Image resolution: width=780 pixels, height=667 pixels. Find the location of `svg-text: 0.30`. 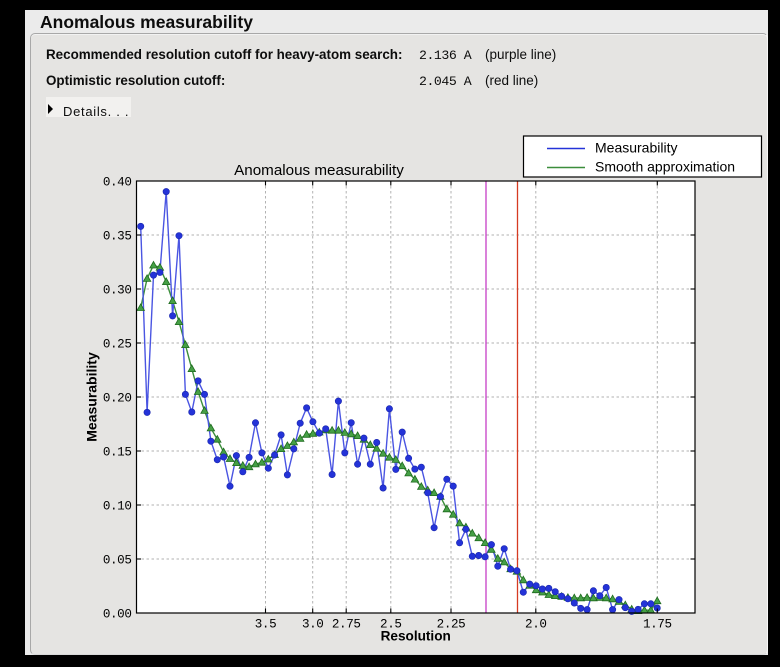

svg-text: 0.30 is located at coordinates (117, 291).